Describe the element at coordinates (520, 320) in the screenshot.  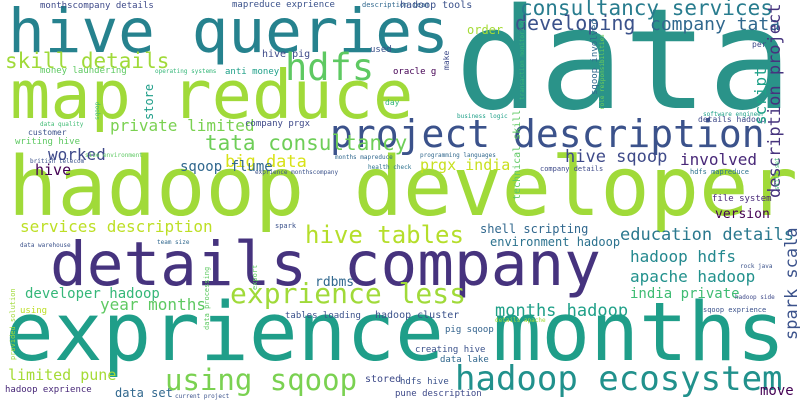
I see `word: details apache` at that location.